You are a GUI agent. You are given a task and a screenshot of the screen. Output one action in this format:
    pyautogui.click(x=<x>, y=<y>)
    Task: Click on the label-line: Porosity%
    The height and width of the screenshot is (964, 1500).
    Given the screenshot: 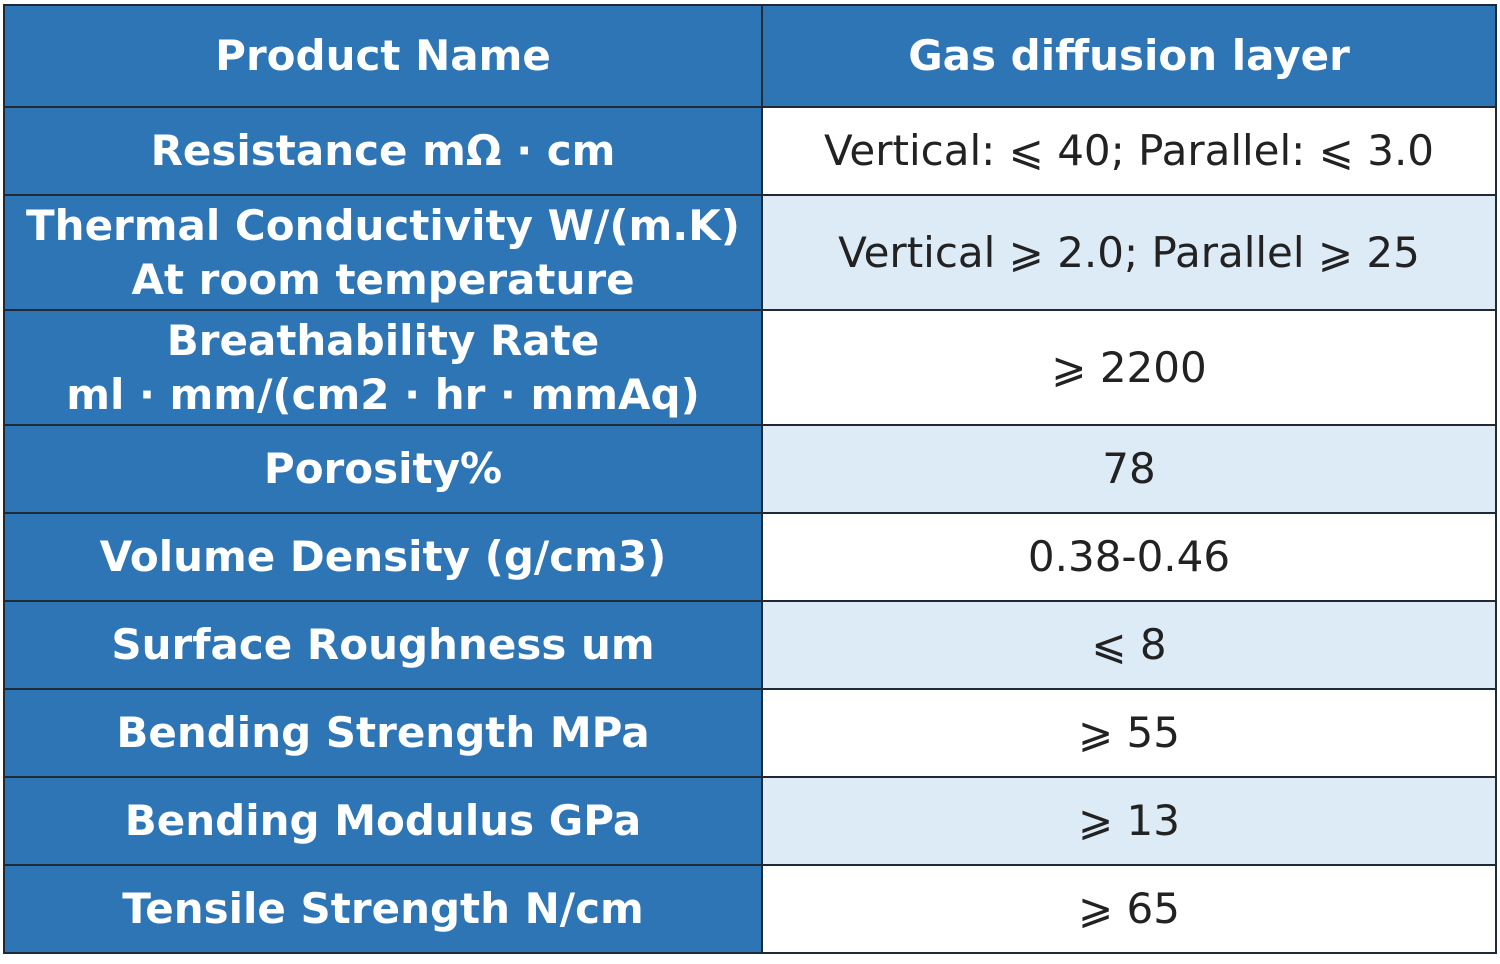 What is the action you would take?
    pyautogui.click(x=383, y=468)
    